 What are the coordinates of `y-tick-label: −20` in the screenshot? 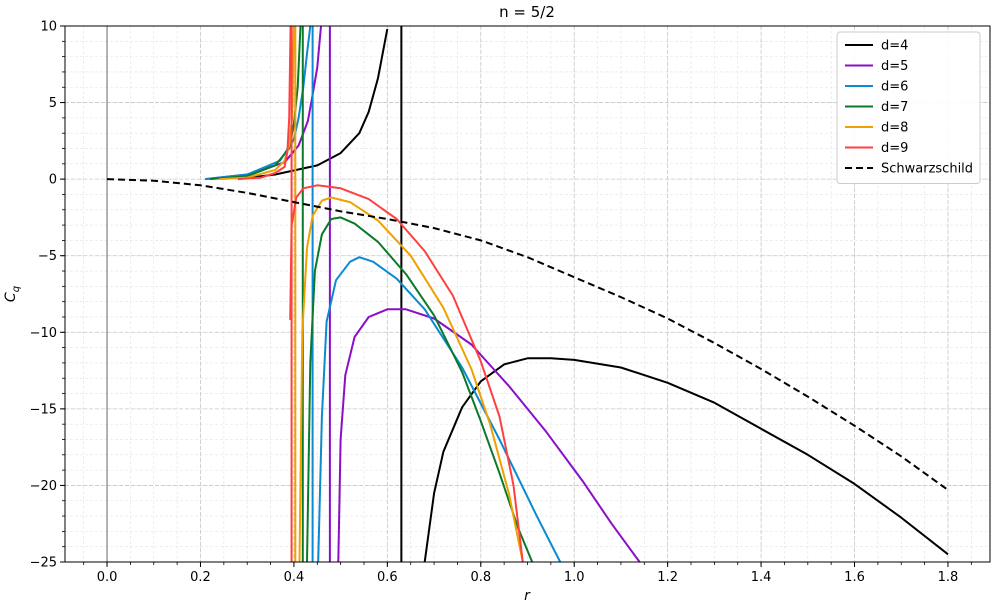 It's located at (43, 486).